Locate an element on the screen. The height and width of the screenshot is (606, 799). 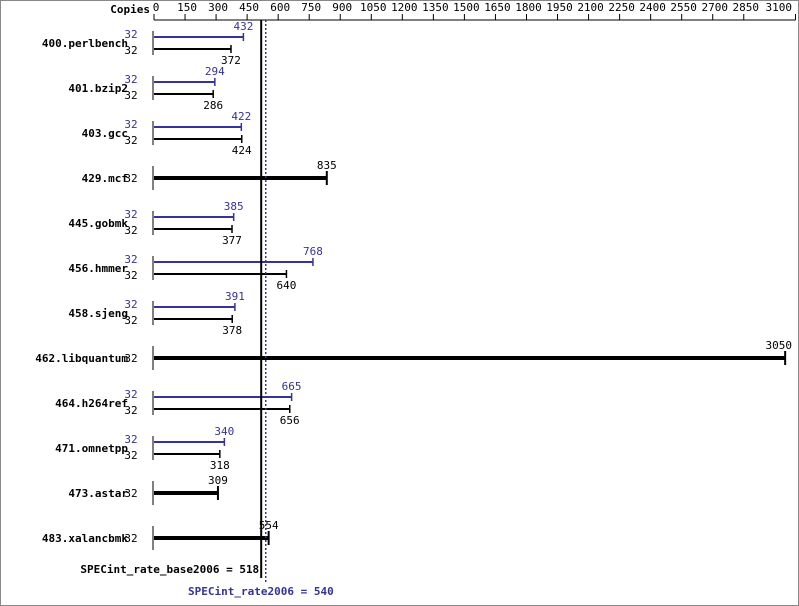
category-label: 464.h264ref is located at coordinates (91, 403).